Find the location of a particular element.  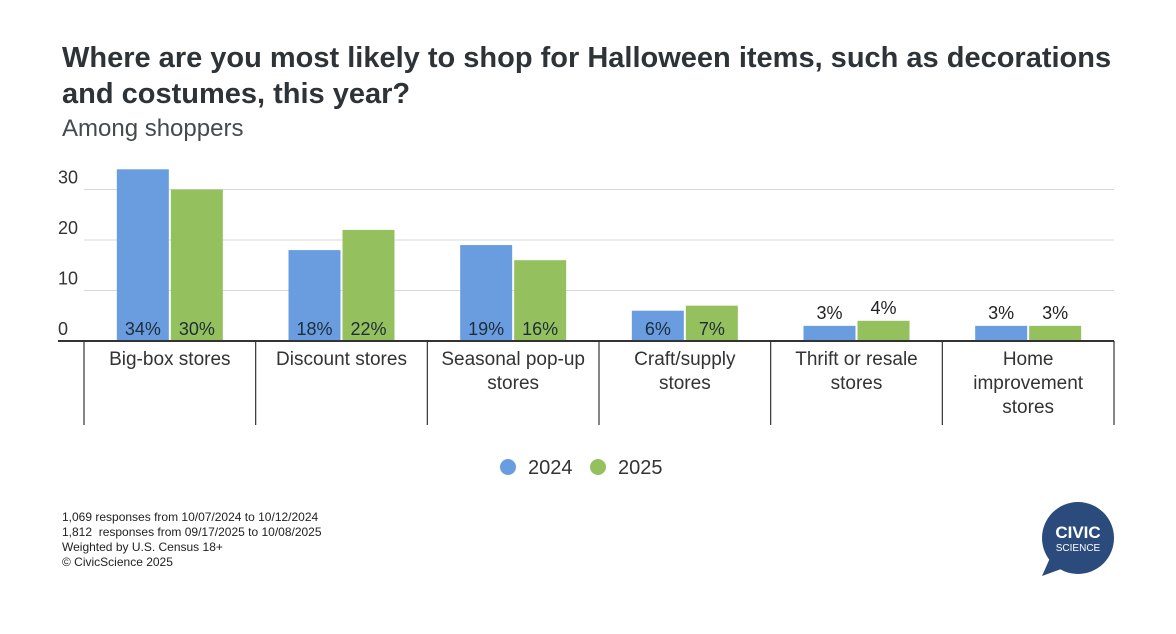

chart-subtitle: Among shoppers is located at coordinates (153, 128).